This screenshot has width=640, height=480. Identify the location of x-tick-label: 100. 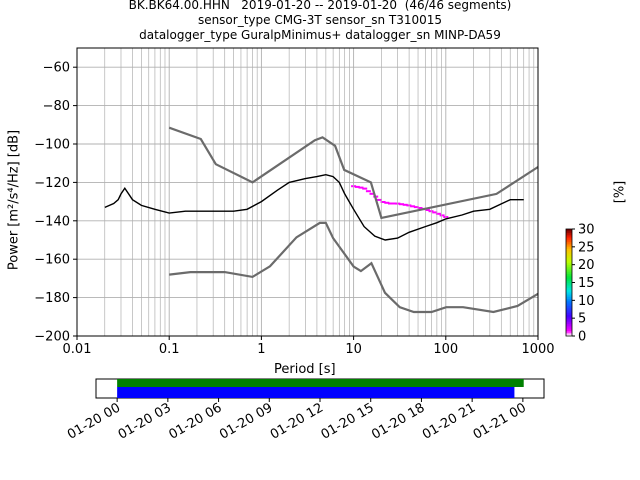
(445, 349).